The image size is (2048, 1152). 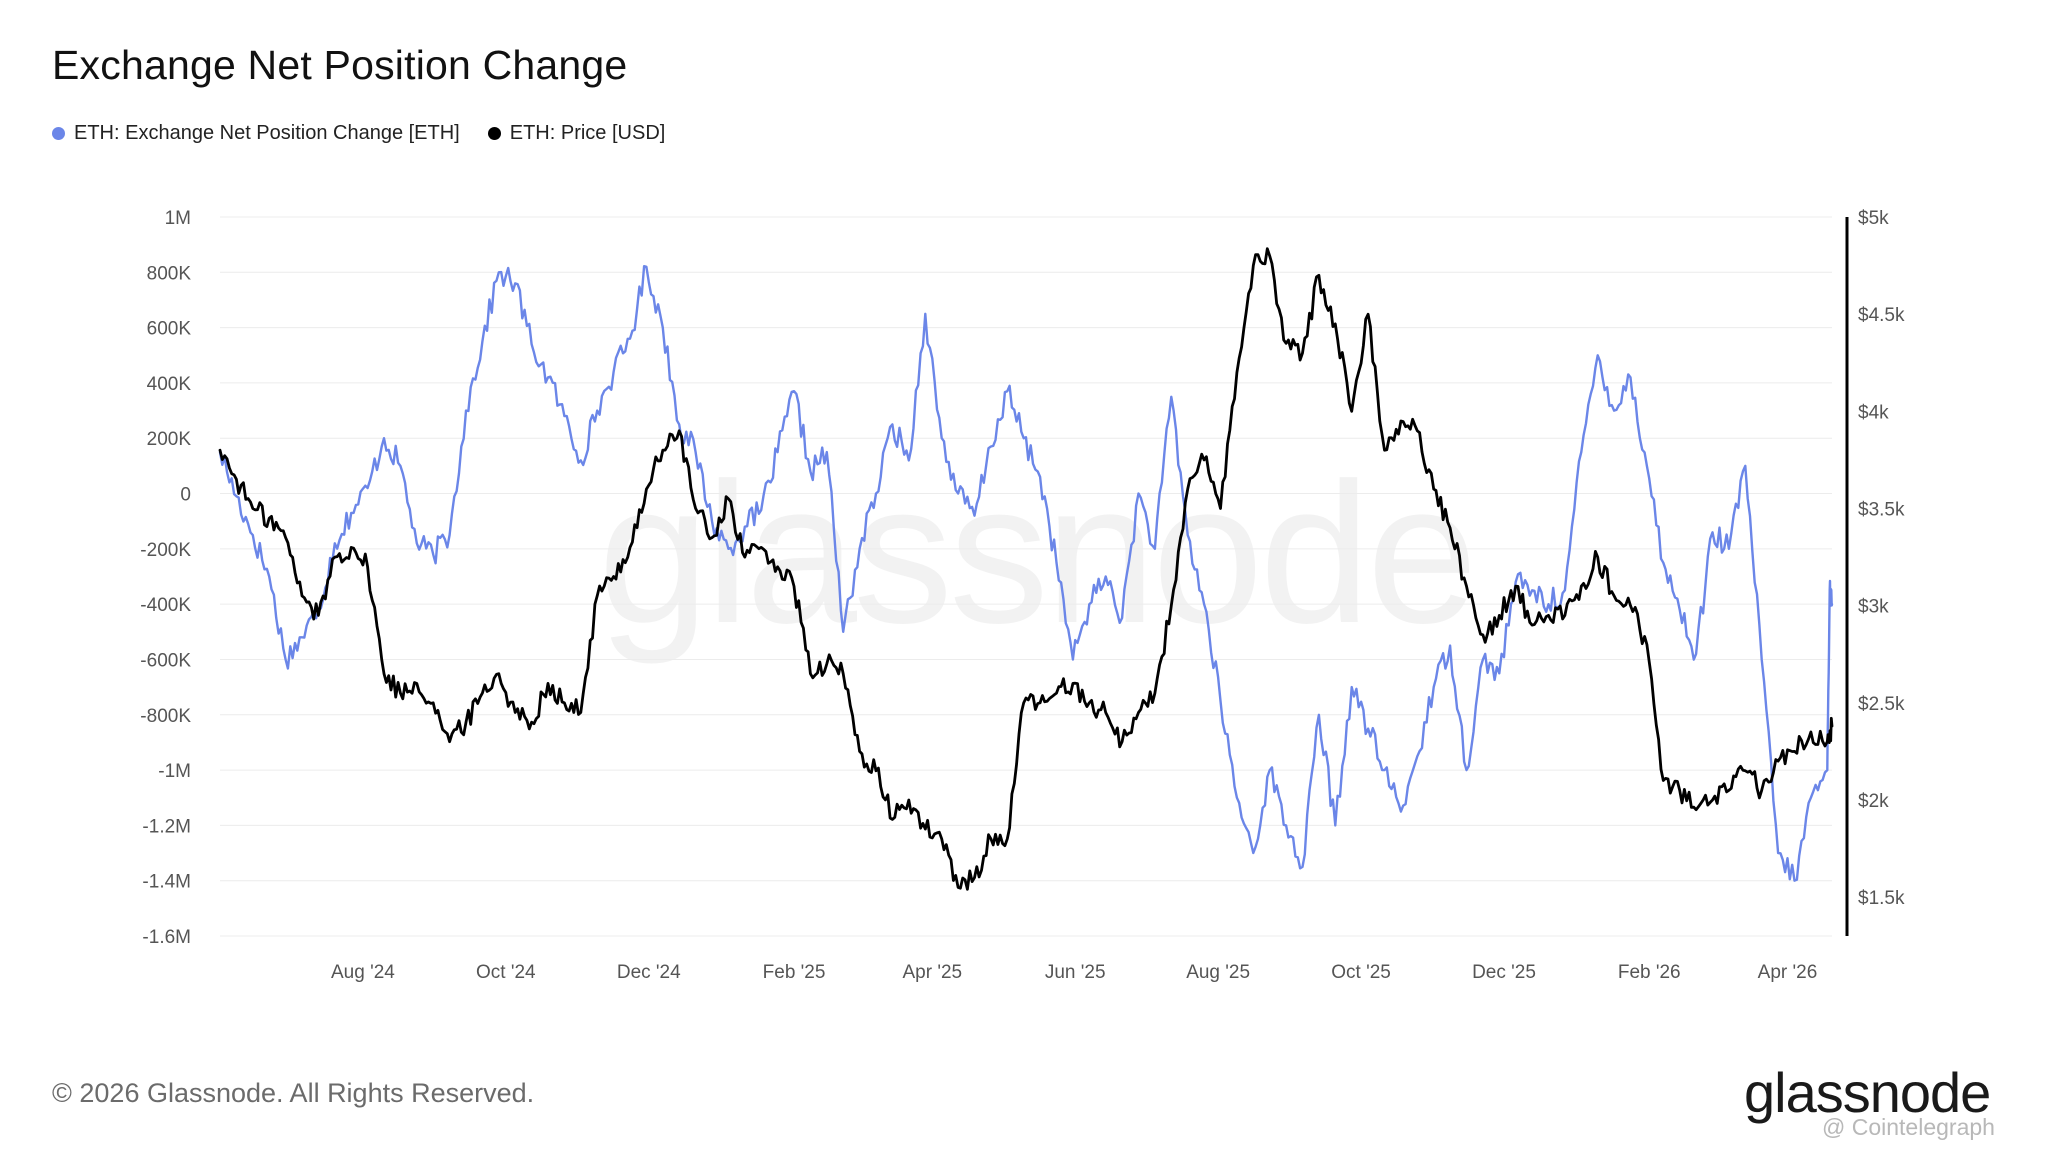 What do you see at coordinates (166, 937) in the screenshot?
I see `y-left-tick-label: -1.6M` at bounding box center [166, 937].